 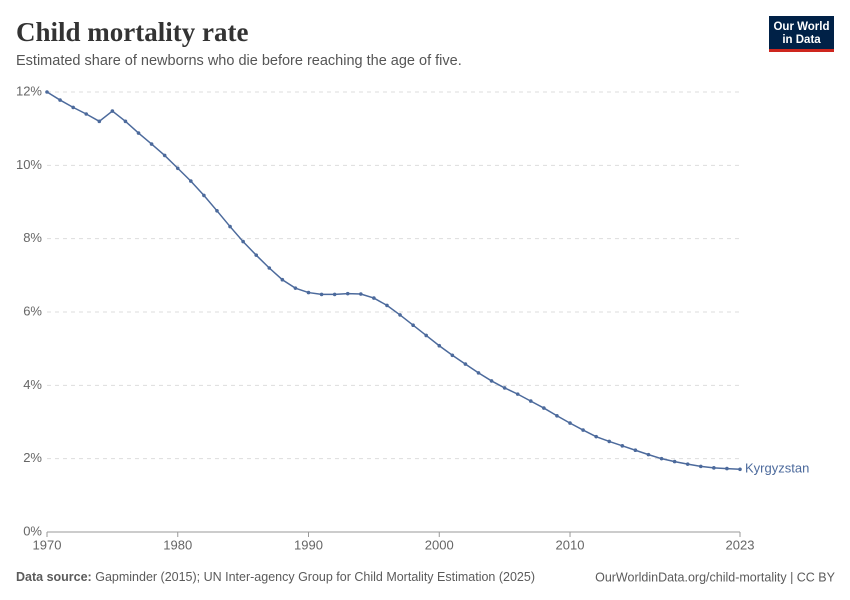 What do you see at coordinates (801, 40) in the screenshot?
I see `logo-text: in Data` at bounding box center [801, 40].